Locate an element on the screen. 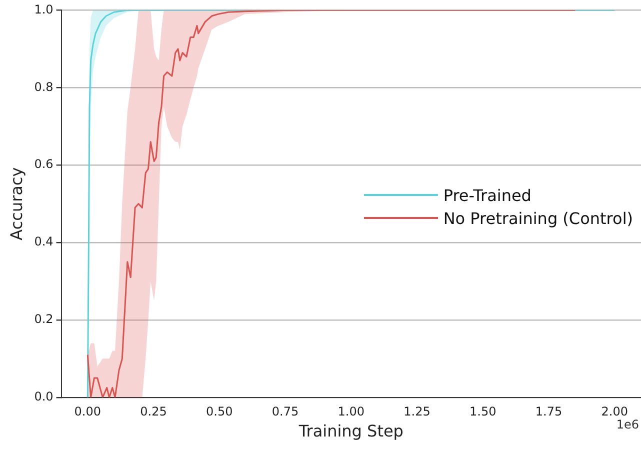  x-tick-label: 0.75 is located at coordinates (285, 411).